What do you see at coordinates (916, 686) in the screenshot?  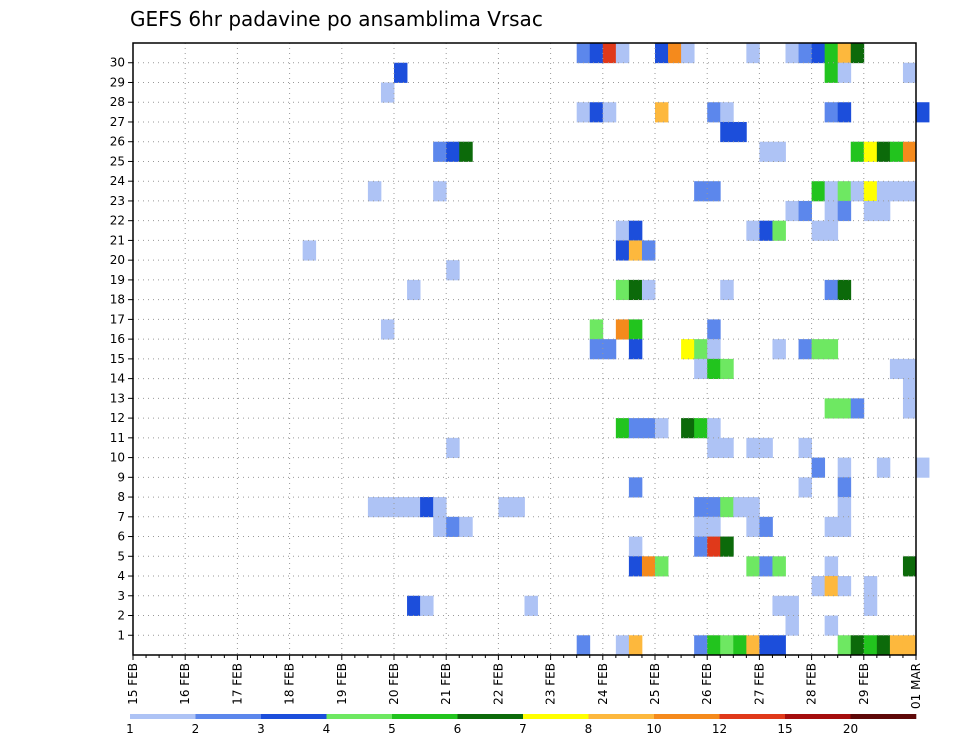 I see `x-tick-label: 01 MAR` at bounding box center [916, 686].